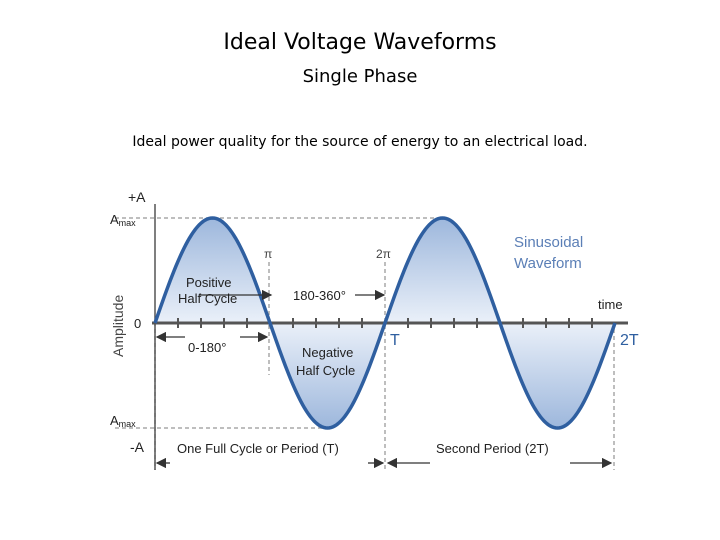 The width and height of the screenshot is (720, 540). Describe the element at coordinates (492, 448) in the screenshot. I see `second-period-label: Second Period (2T)` at that location.